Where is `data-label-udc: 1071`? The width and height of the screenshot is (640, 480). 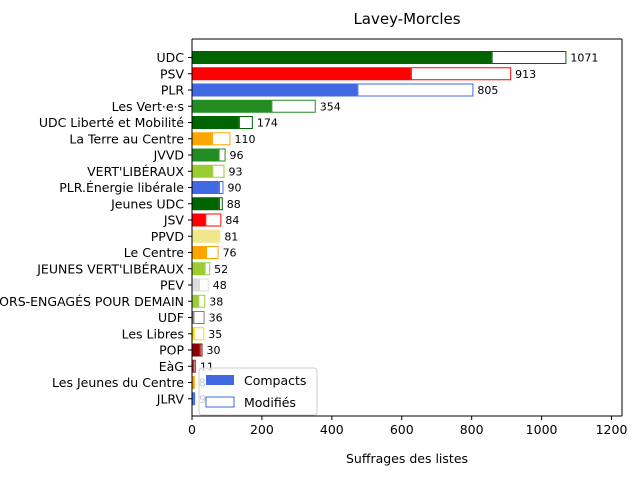
data-label-udc: 1071 is located at coordinates (584, 58).